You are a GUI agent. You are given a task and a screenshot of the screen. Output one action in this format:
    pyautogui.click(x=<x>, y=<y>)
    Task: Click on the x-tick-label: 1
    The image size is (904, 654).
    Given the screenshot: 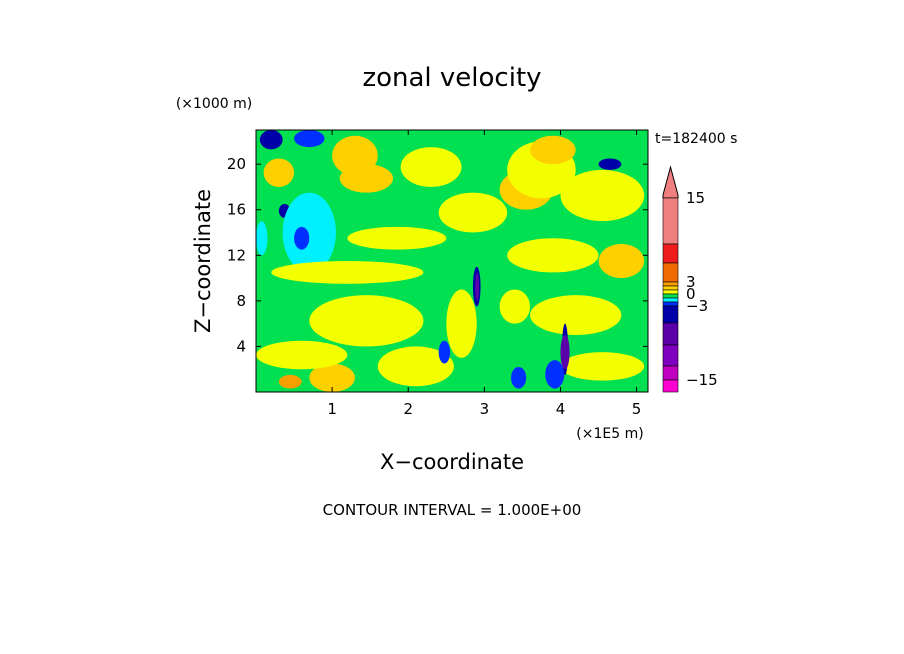 What is the action you would take?
    pyautogui.click(x=332, y=409)
    